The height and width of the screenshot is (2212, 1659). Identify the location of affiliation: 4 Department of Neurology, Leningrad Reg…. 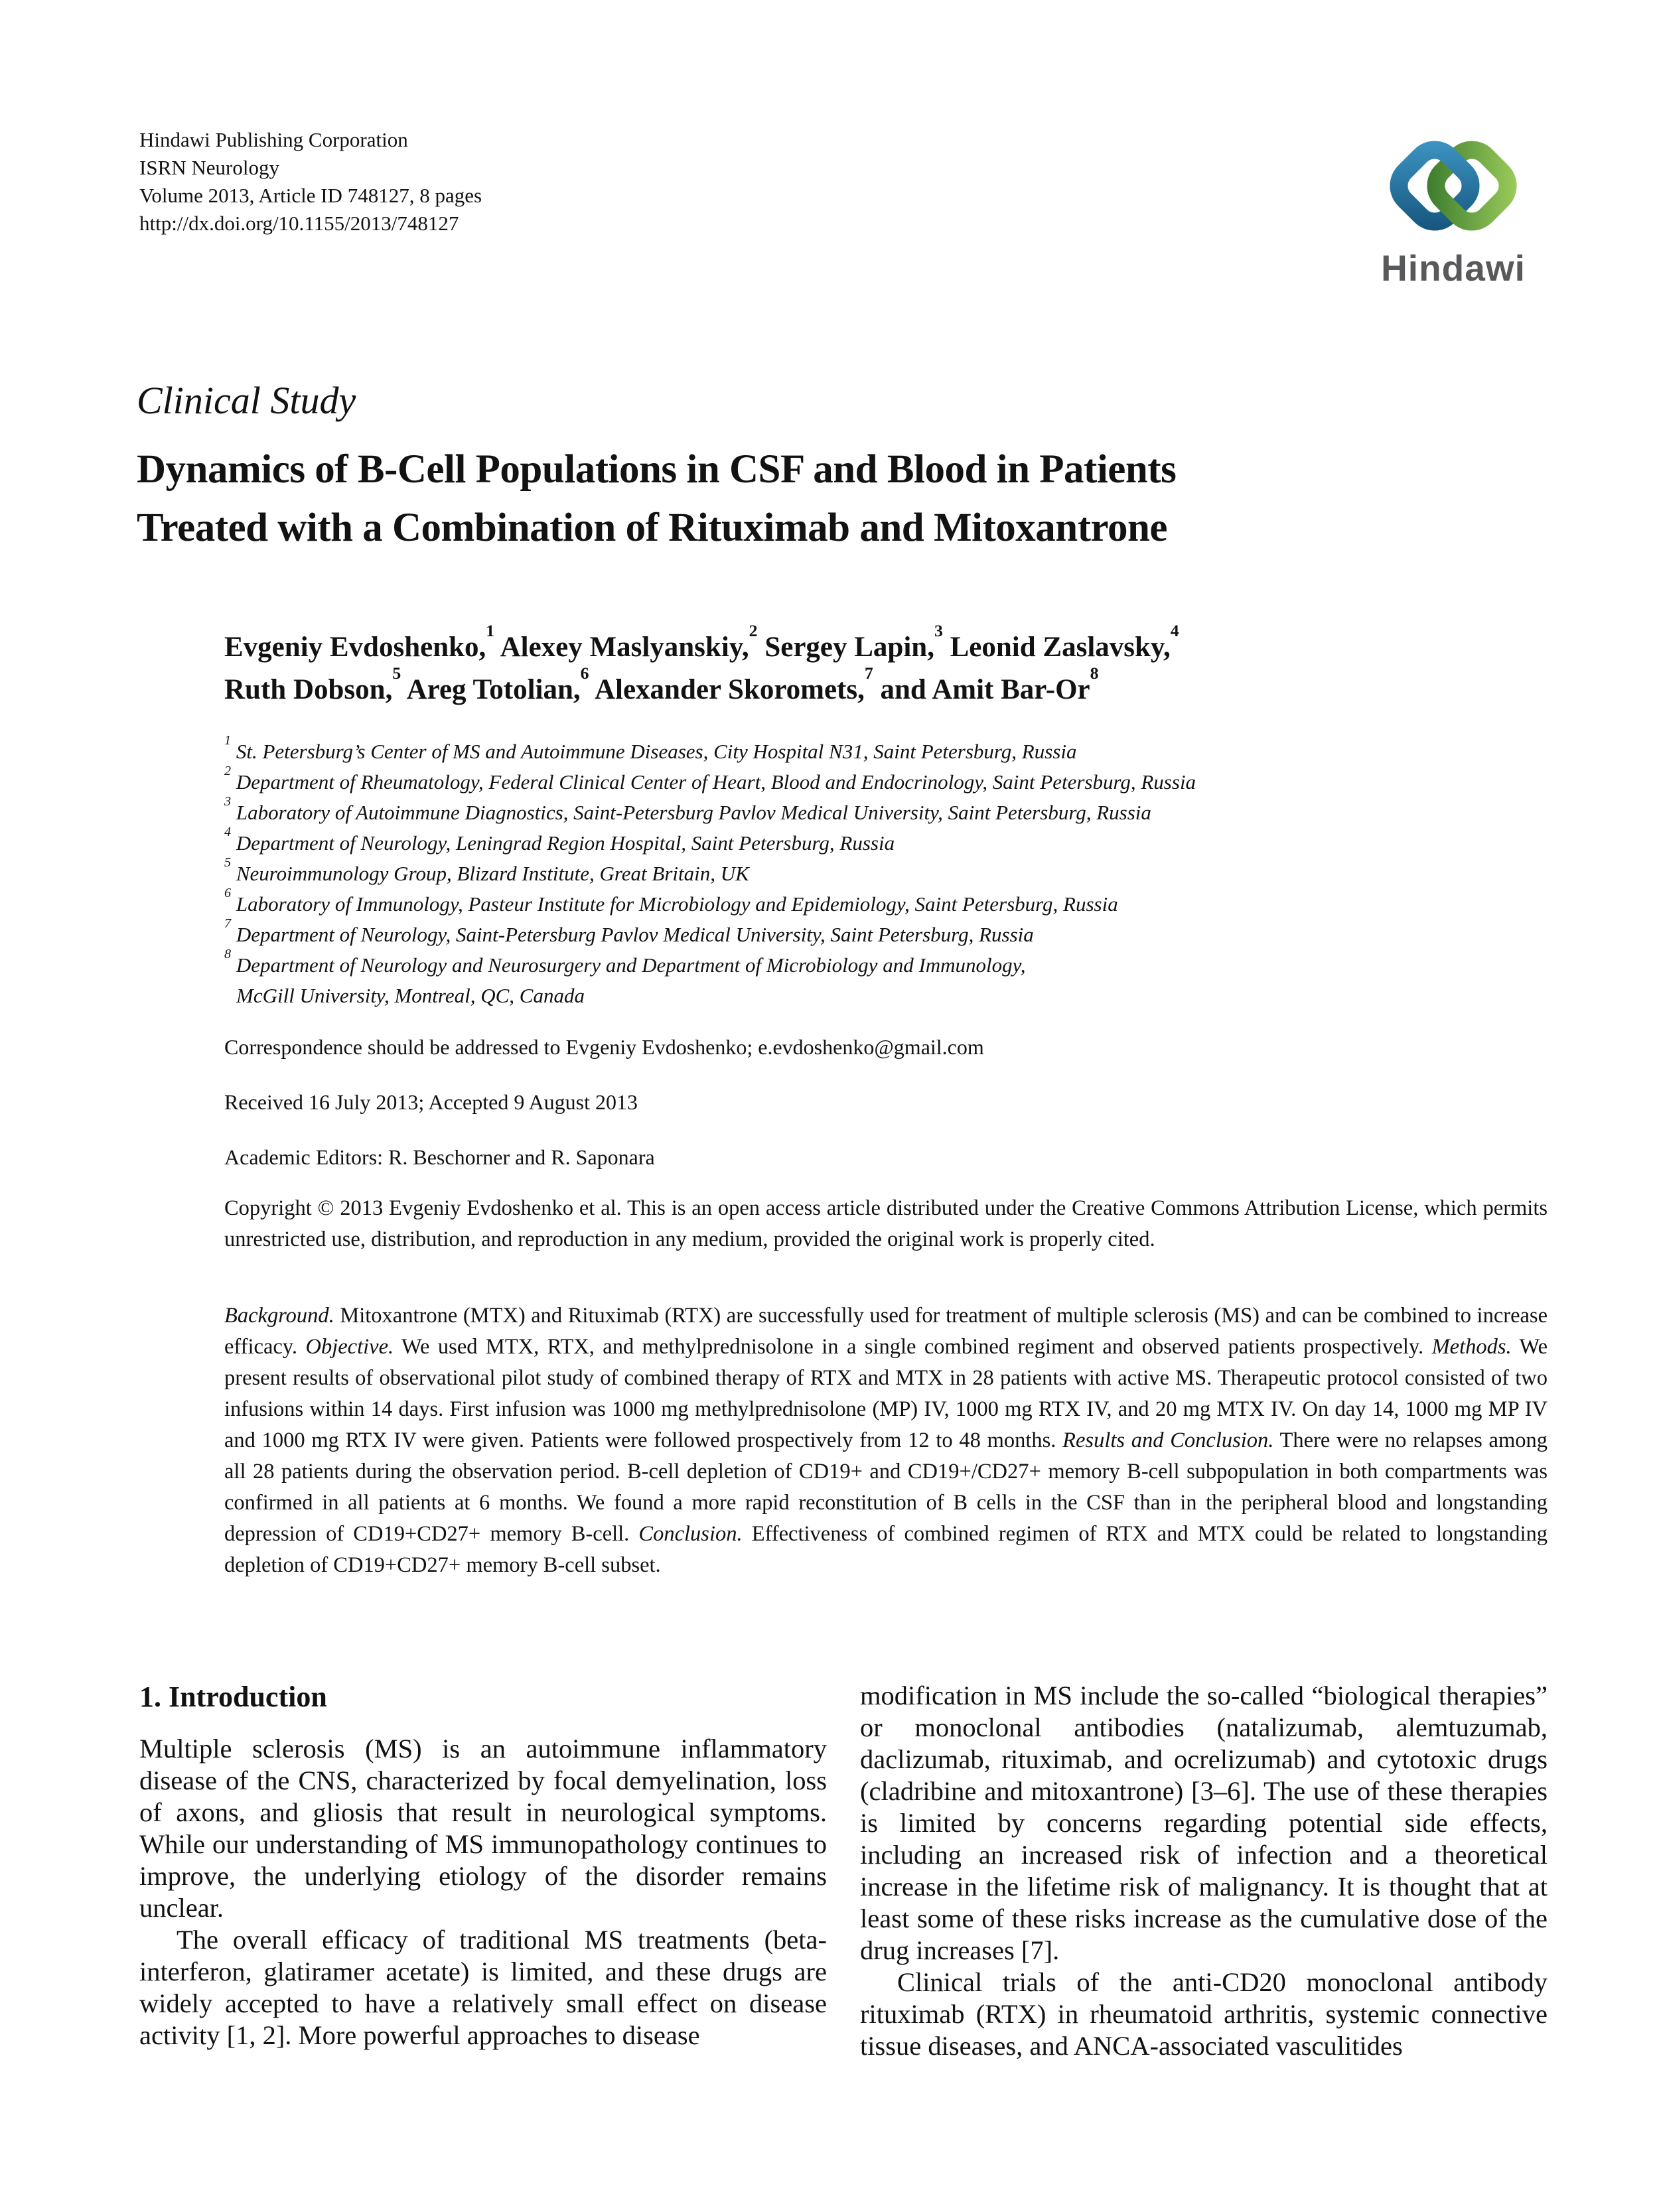
(559, 839).